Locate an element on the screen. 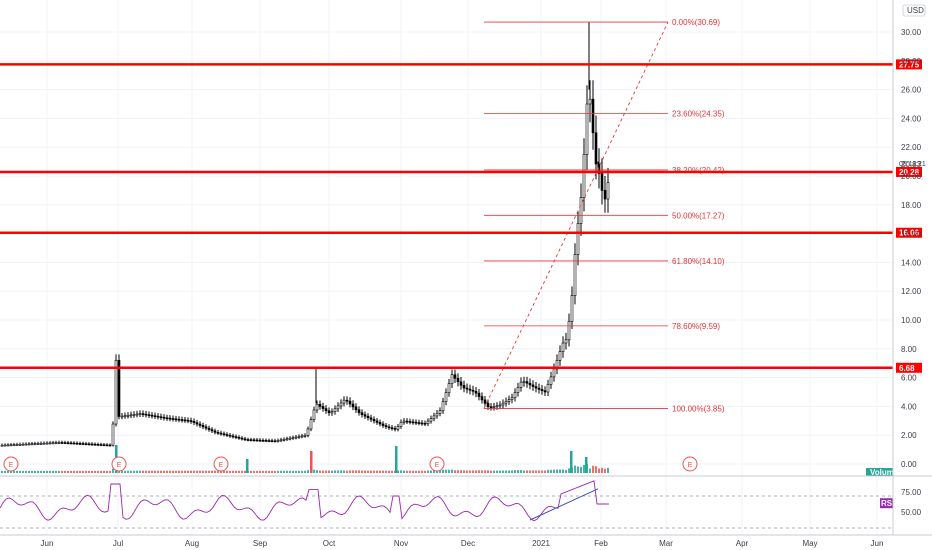 This screenshot has width=932, height=550. level-price-label: 6.68 is located at coordinates (907, 368).